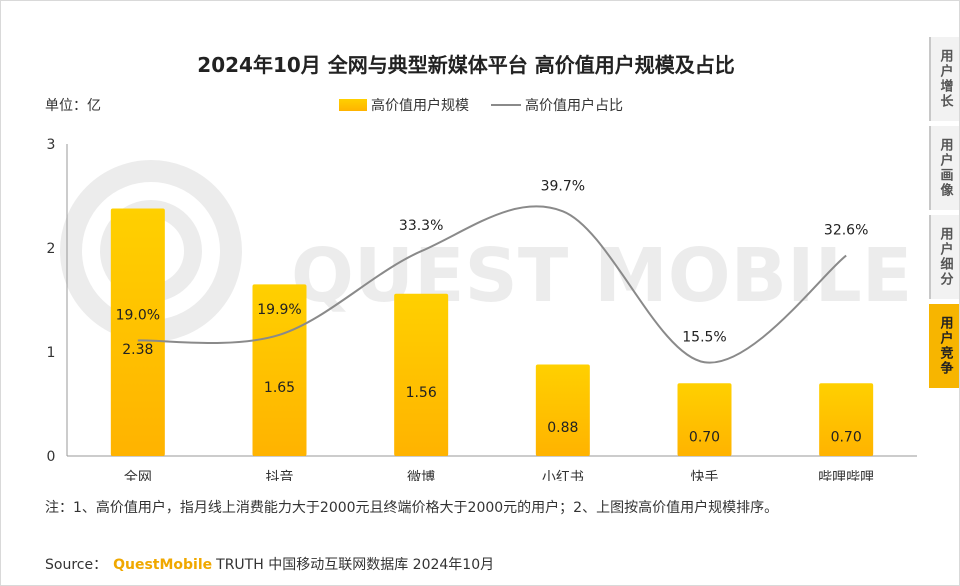 The height and width of the screenshot is (586, 960). Describe the element at coordinates (846, 231) in the screenshot. I see `line-value-label: 32.6%` at that location.